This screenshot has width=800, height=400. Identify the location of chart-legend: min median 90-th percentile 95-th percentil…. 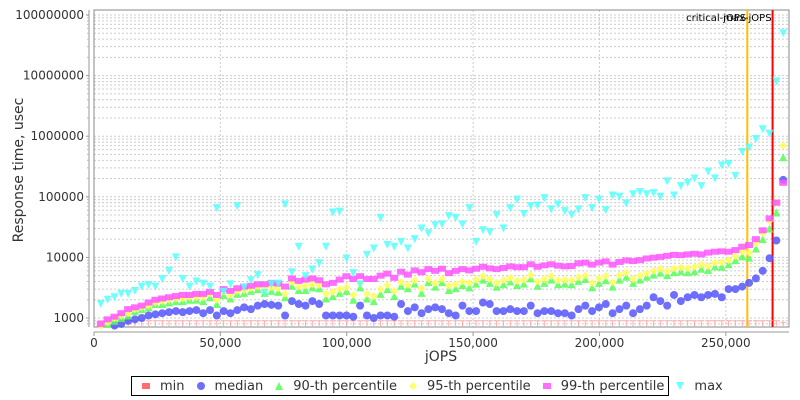
(427, 386).